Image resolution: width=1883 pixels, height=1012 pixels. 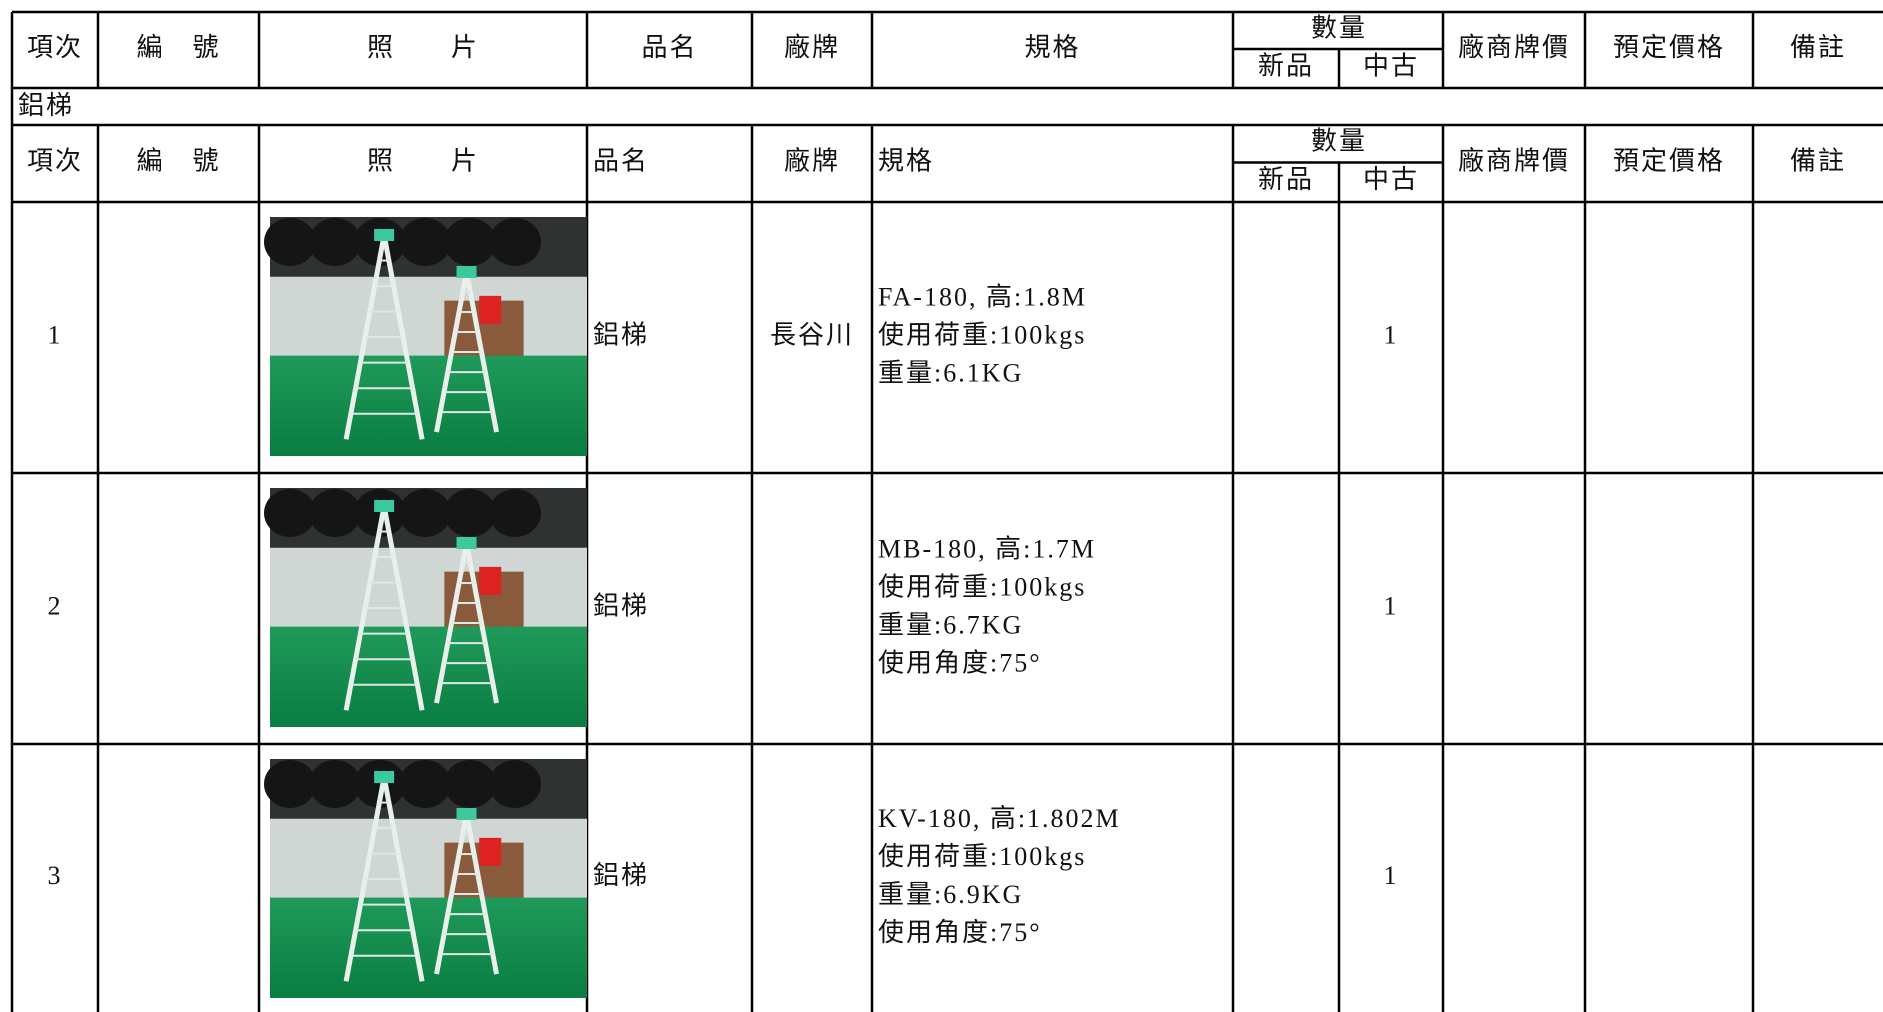 What do you see at coordinates (950, 624) in the screenshot?
I see `spec-line: 重量:6.7KG` at bounding box center [950, 624].